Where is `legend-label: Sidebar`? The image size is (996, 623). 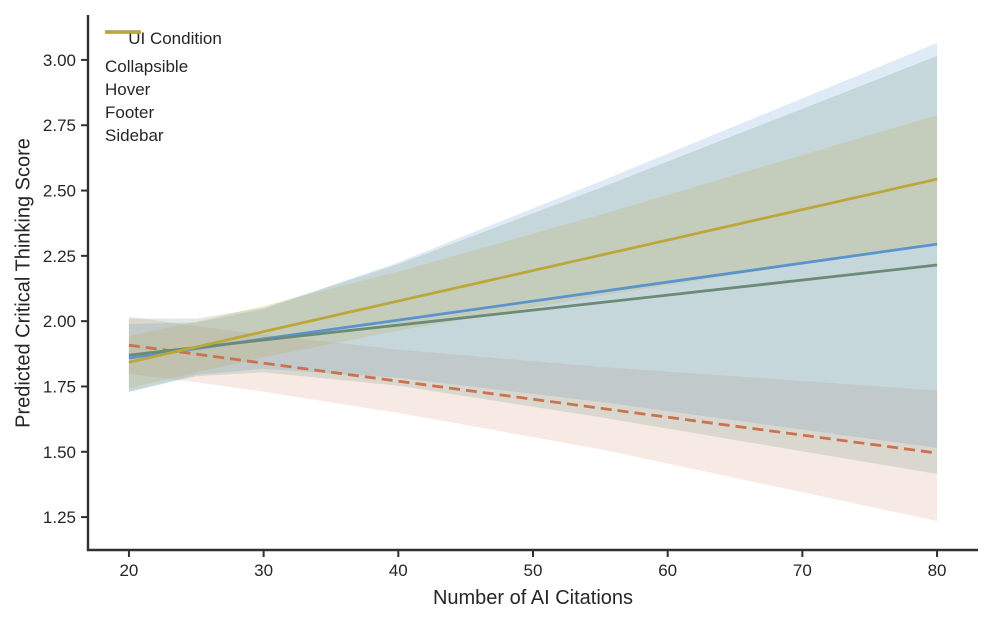
legend-label: Sidebar is located at coordinates (134, 135).